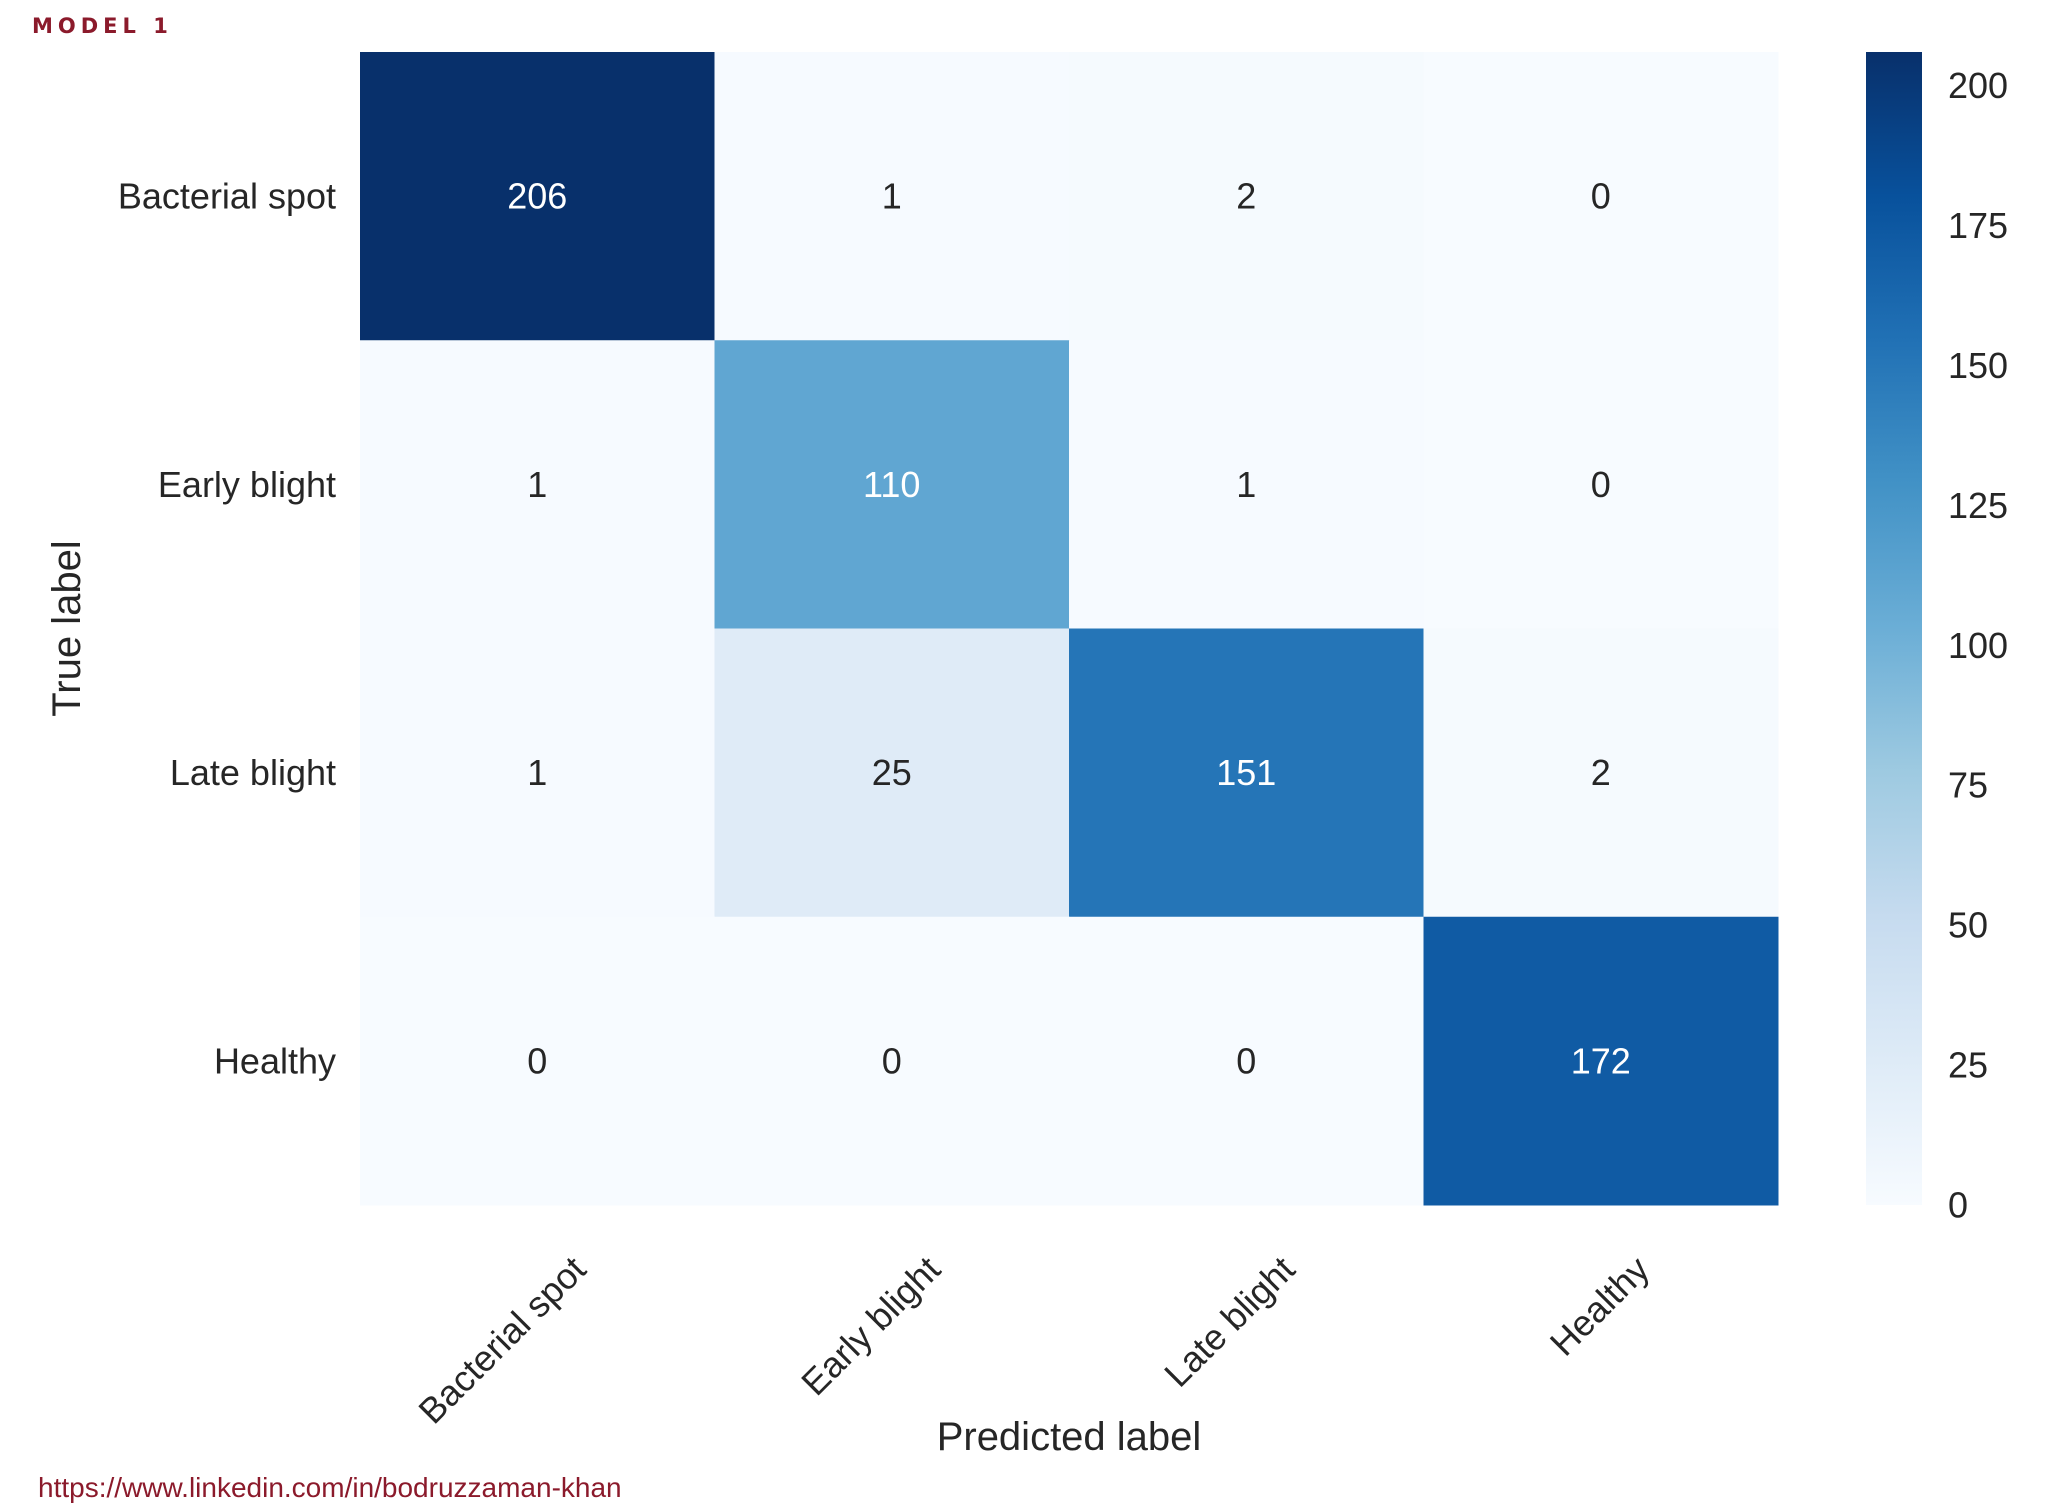 This screenshot has height=1512, width=2048. I want to click on colorbar-tick-label: 75, so click(1968, 785).